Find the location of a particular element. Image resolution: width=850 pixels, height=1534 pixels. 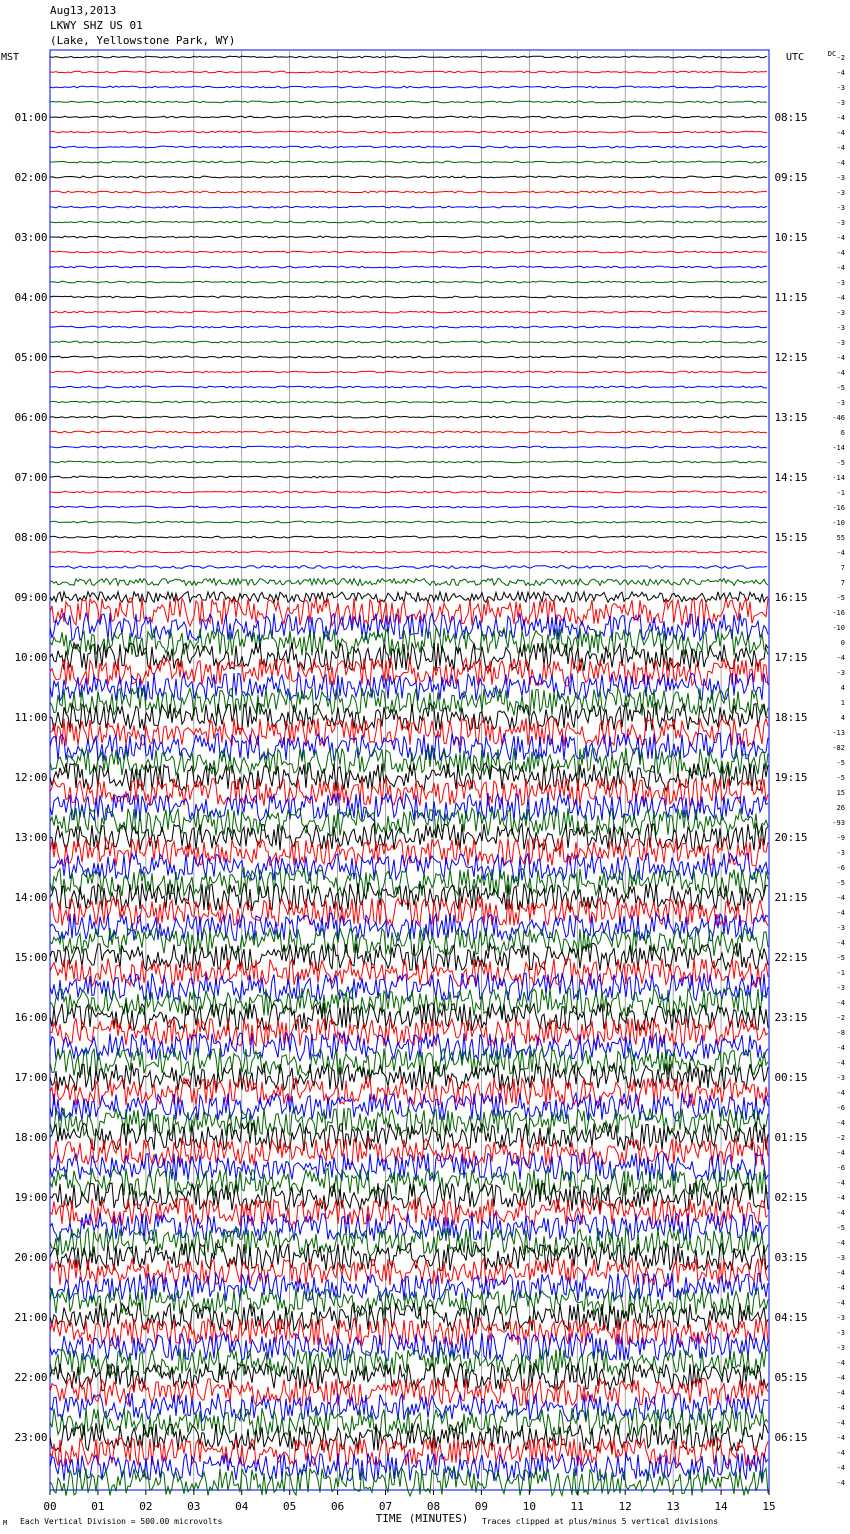

x-tick-label: 01 is located at coordinates (97, 1506).